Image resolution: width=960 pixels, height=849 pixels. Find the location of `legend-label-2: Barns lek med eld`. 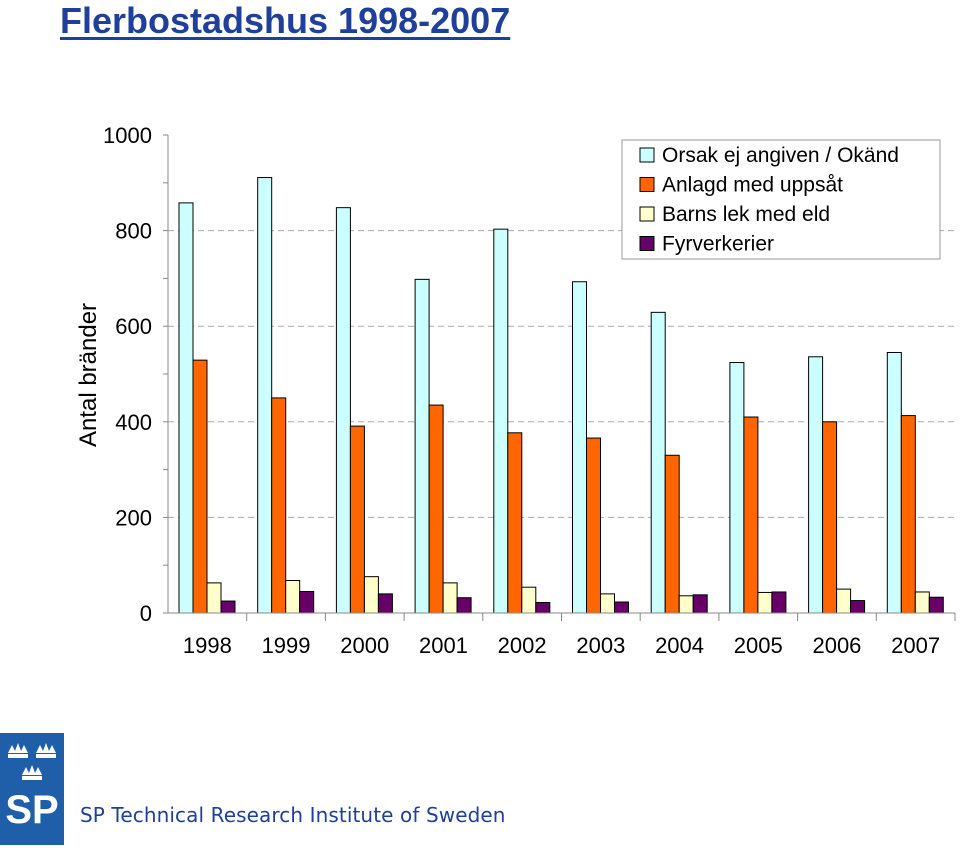

legend-label-2: Barns lek med eld is located at coordinates (746, 214).